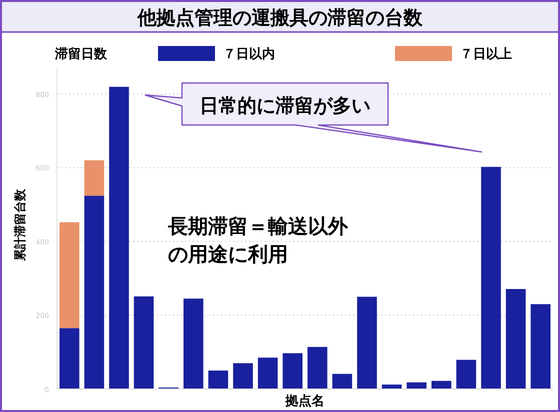  Describe the element at coordinates (20, 225) in the screenshot. I see `y-axis-title: 累計滞留台数` at that location.